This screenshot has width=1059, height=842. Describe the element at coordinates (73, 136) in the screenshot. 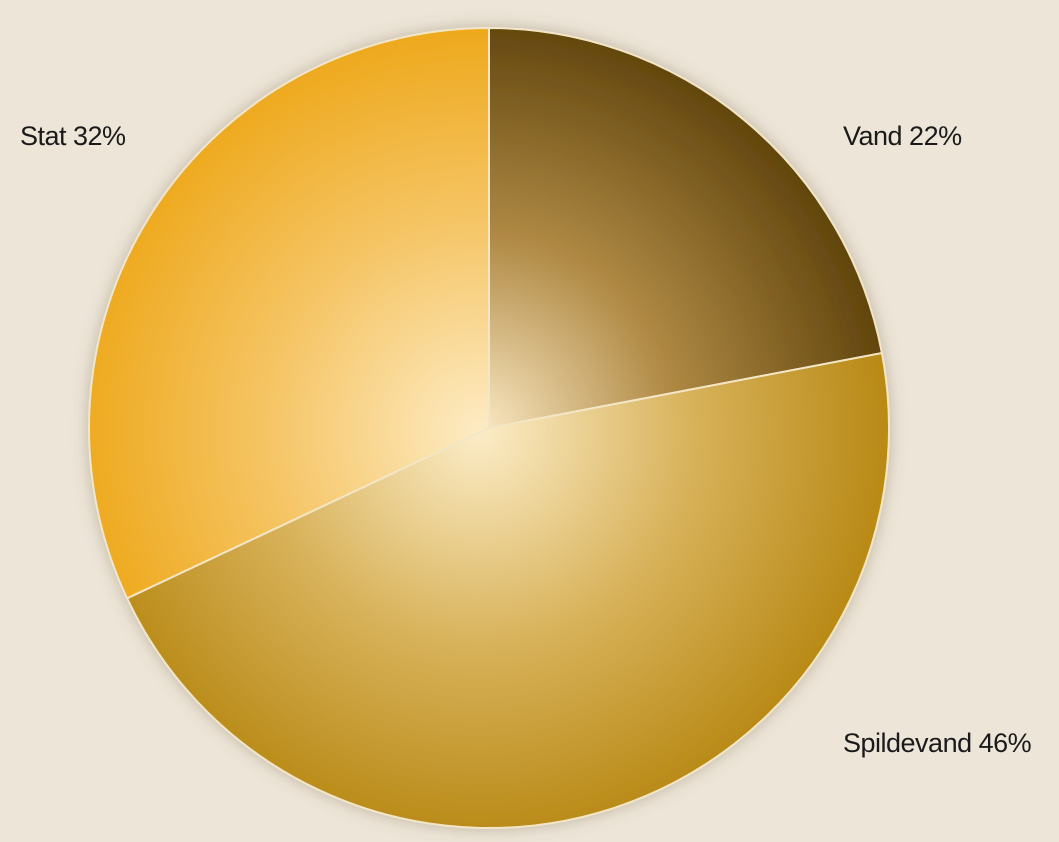

I see `slice-label-stat: Stat 32%` at that location.